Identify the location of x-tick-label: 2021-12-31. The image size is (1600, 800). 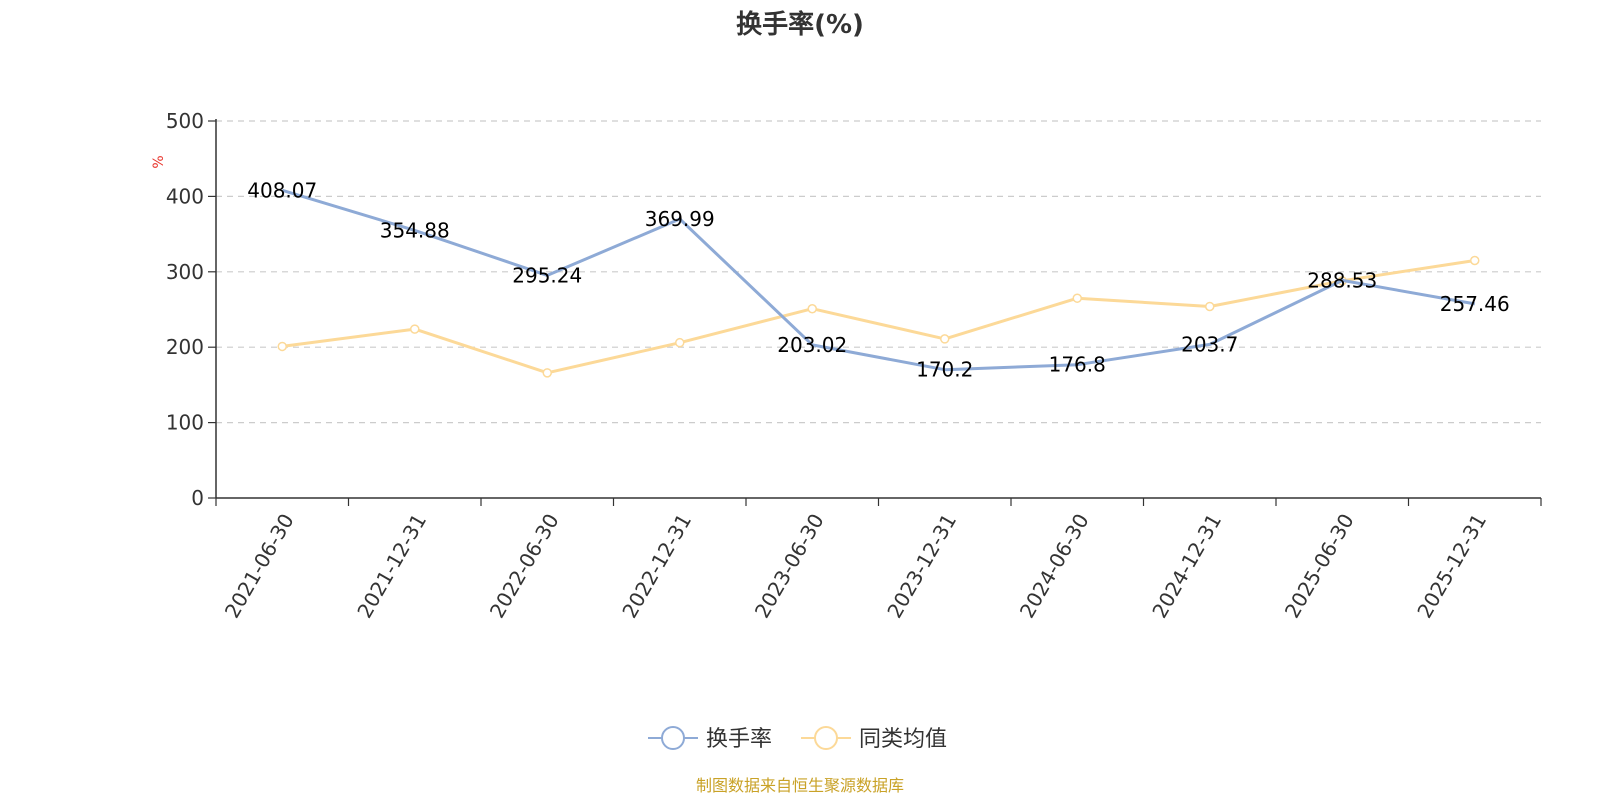
(391, 566).